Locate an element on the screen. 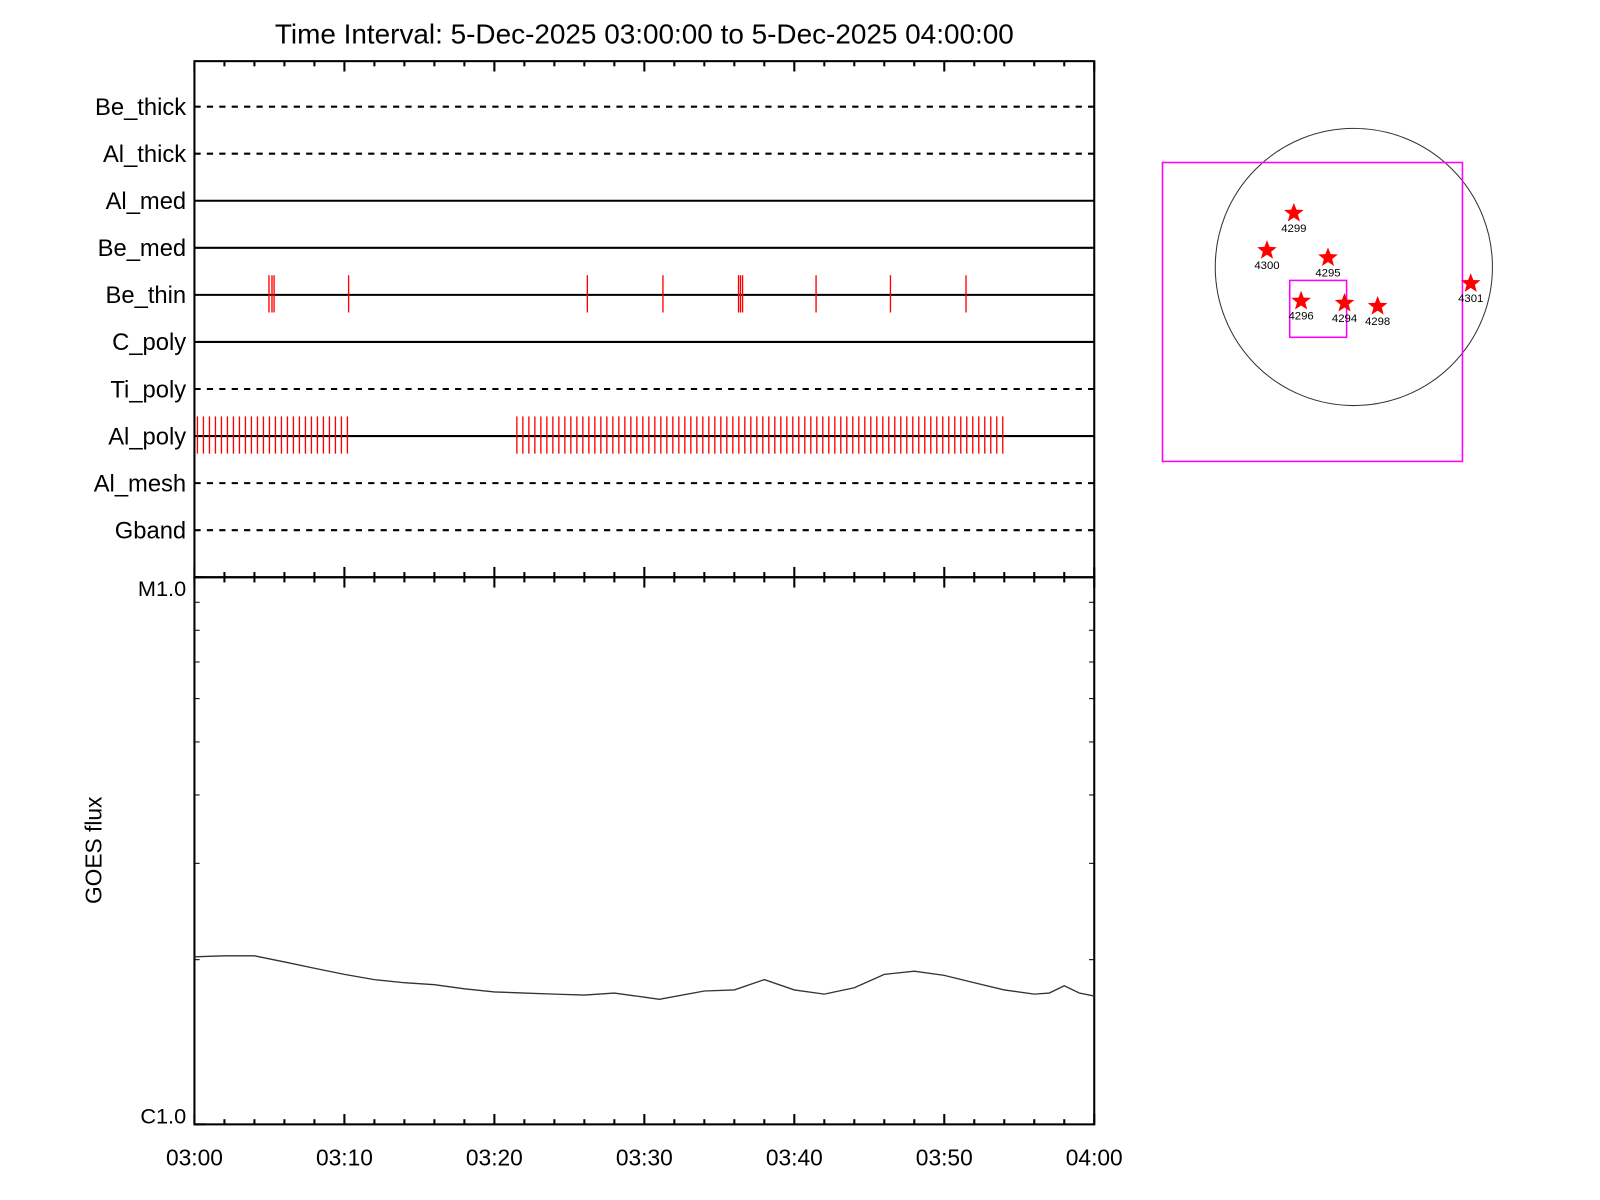  field-of-view is located at coordinates (1312, 312).